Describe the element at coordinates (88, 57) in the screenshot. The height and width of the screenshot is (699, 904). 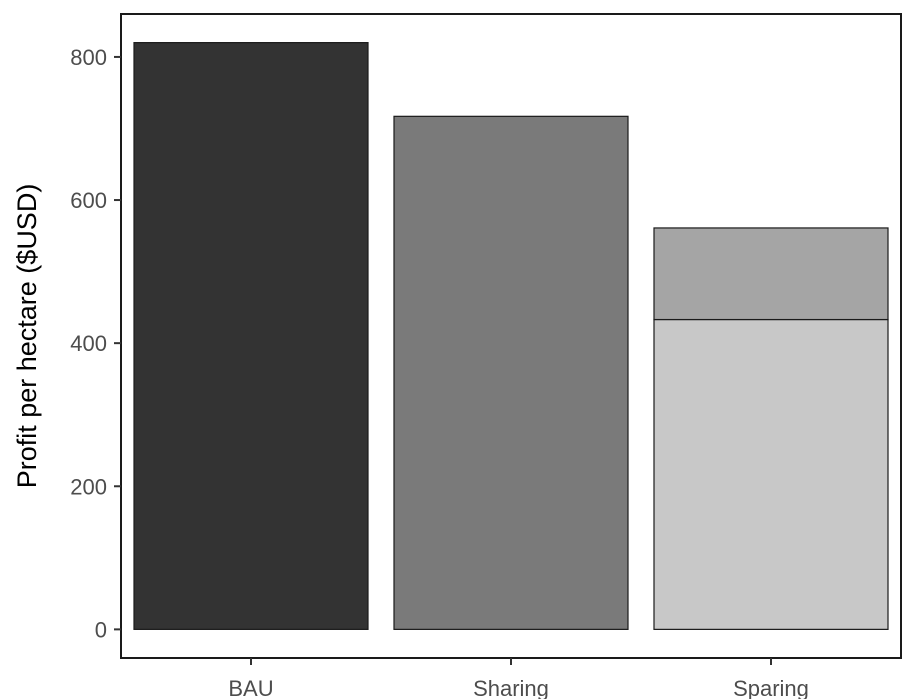
I see `y-tick-label: 800` at that location.